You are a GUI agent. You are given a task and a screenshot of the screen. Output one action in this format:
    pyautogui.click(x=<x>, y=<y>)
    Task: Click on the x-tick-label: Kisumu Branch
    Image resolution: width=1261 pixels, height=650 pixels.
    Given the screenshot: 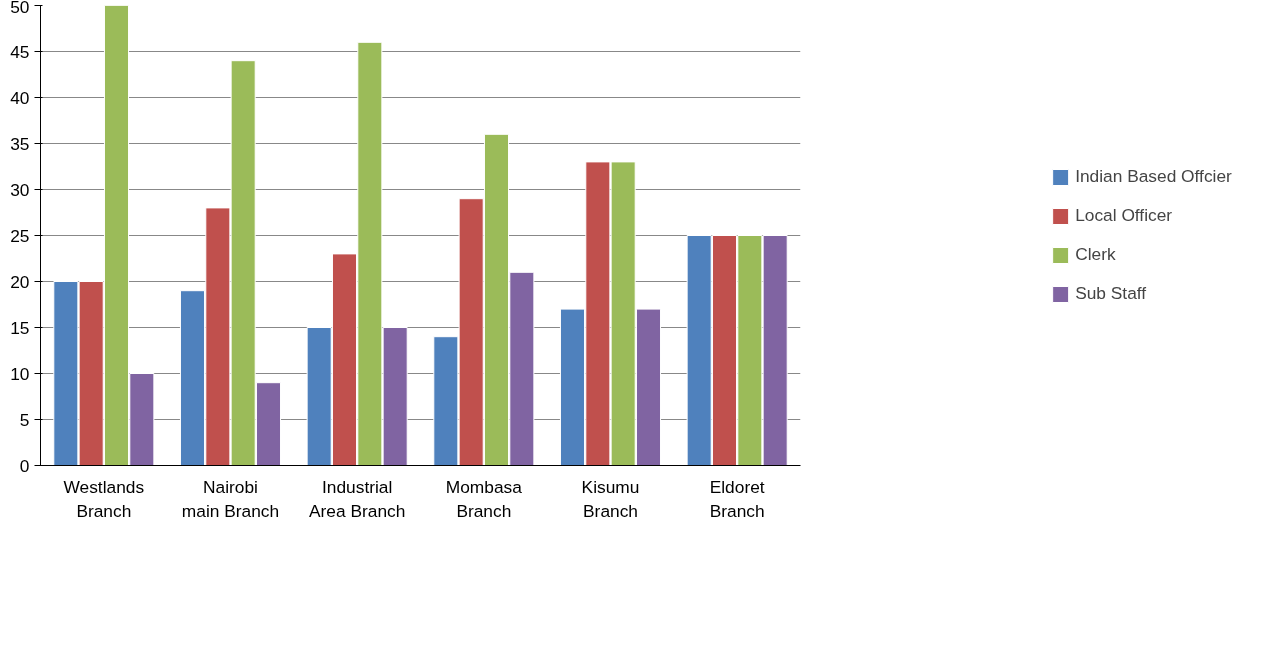 What is the action you would take?
    pyautogui.click(x=610, y=498)
    